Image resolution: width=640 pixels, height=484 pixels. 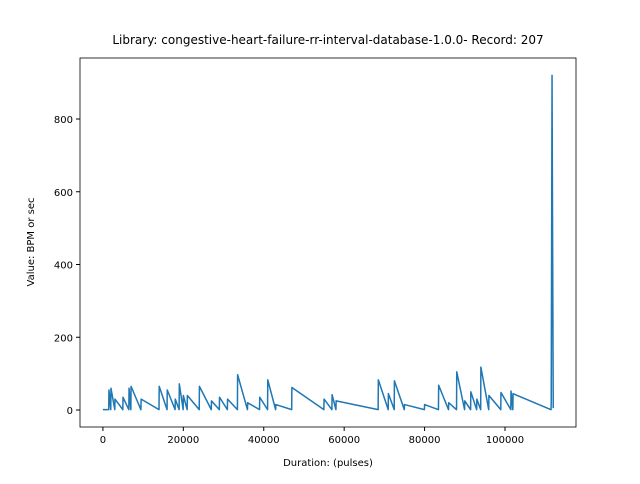 I want to click on x-tick-label: 100000, so click(x=505, y=440).